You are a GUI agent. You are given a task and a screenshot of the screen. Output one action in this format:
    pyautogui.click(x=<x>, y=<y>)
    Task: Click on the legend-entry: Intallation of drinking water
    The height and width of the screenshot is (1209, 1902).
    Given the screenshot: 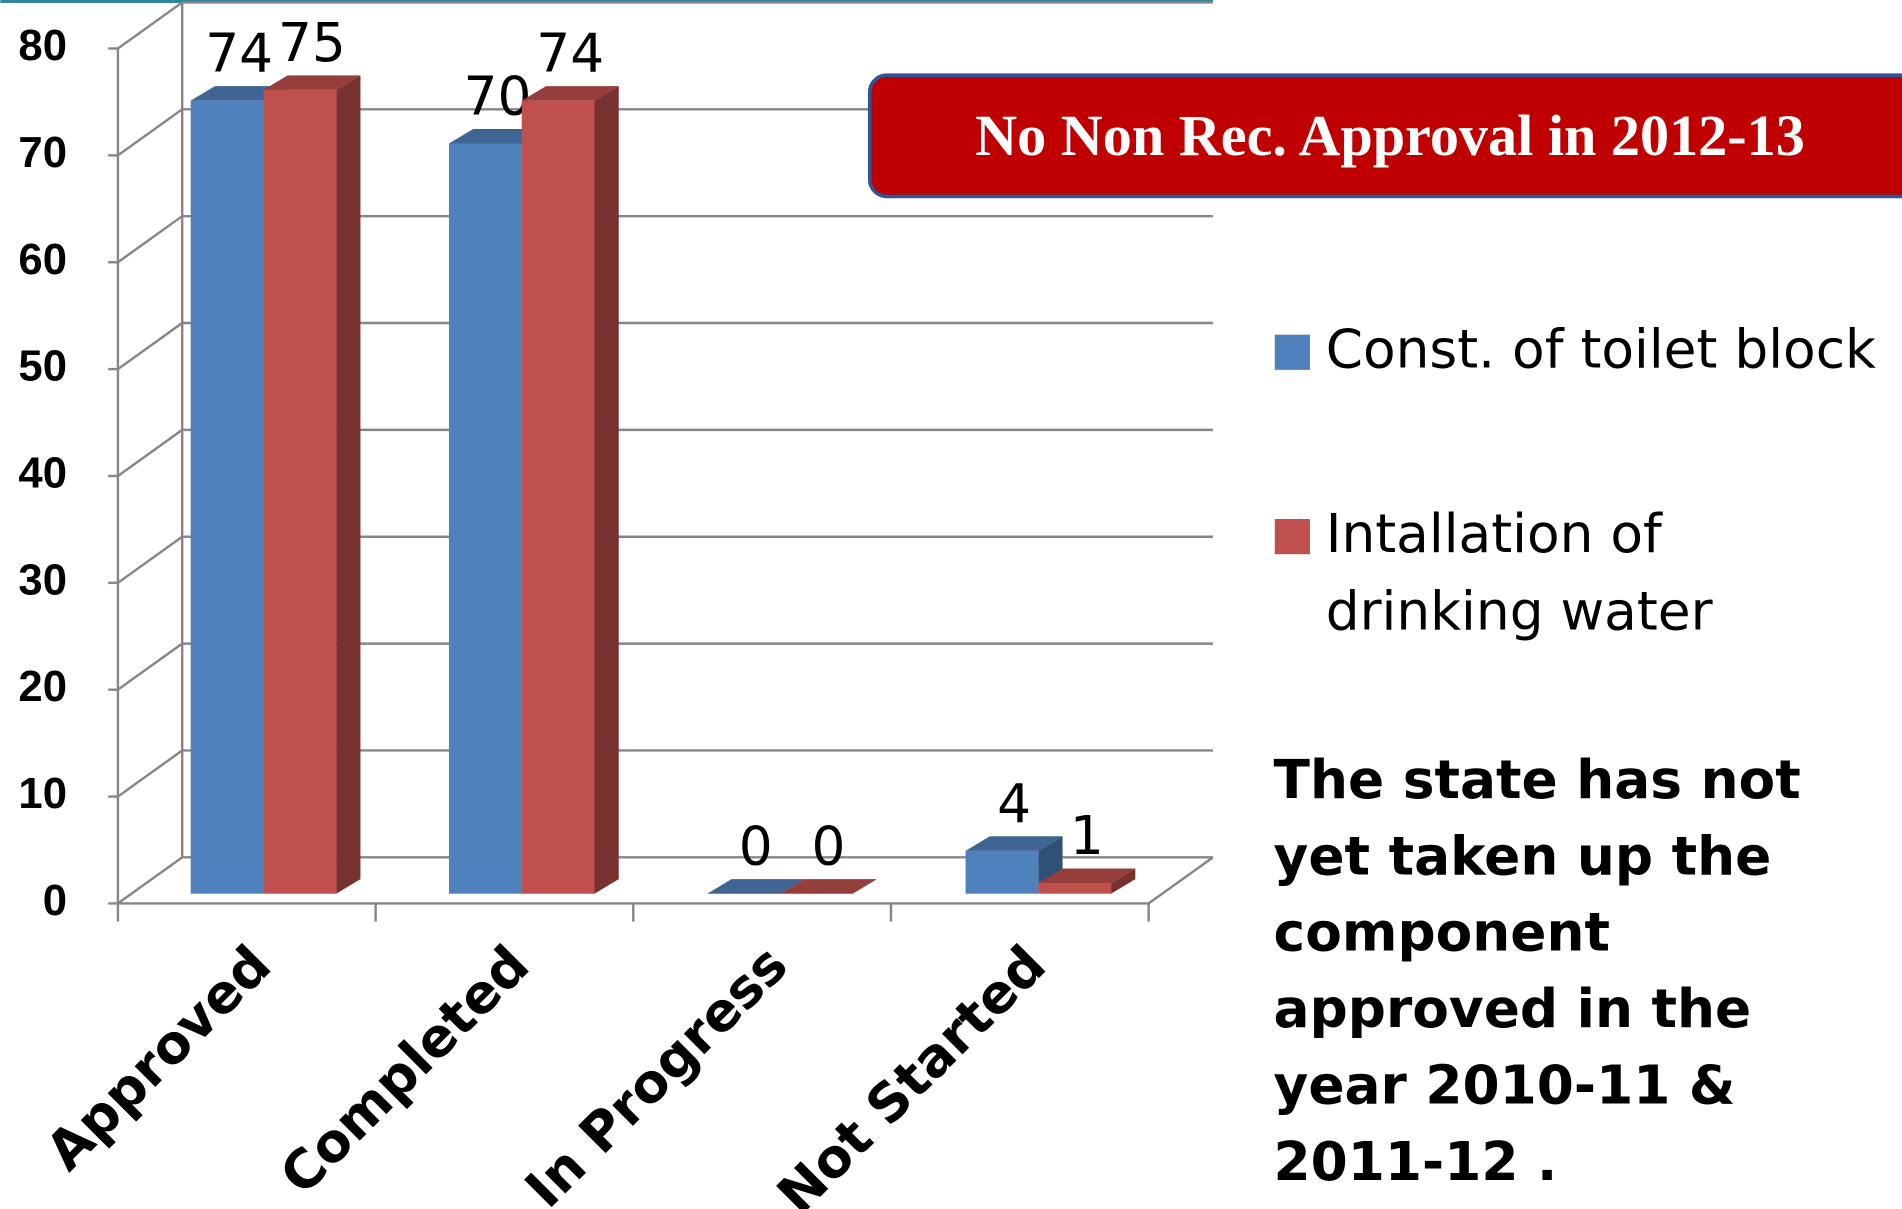 What is the action you would take?
    pyautogui.click(x=1519, y=573)
    